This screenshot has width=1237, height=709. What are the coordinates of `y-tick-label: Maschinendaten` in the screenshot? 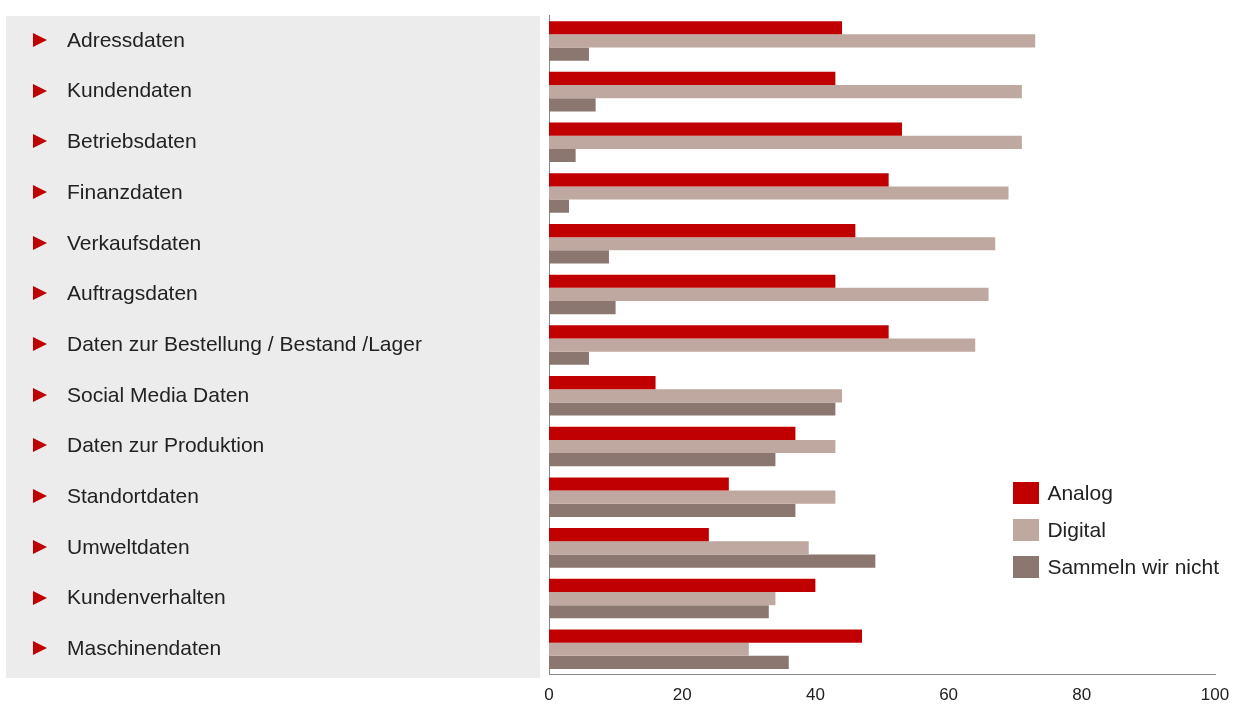 It's located at (144, 648).